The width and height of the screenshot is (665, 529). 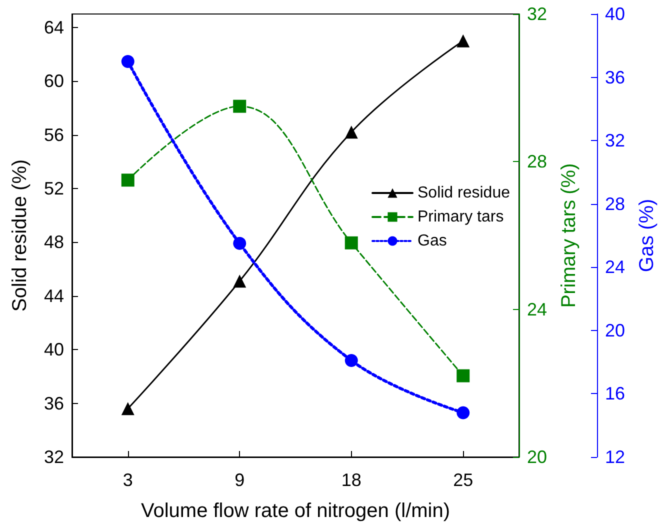 What do you see at coordinates (54, 188) in the screenshot?
I see `y-tick-label: 52` at bounding box center [54, 188].